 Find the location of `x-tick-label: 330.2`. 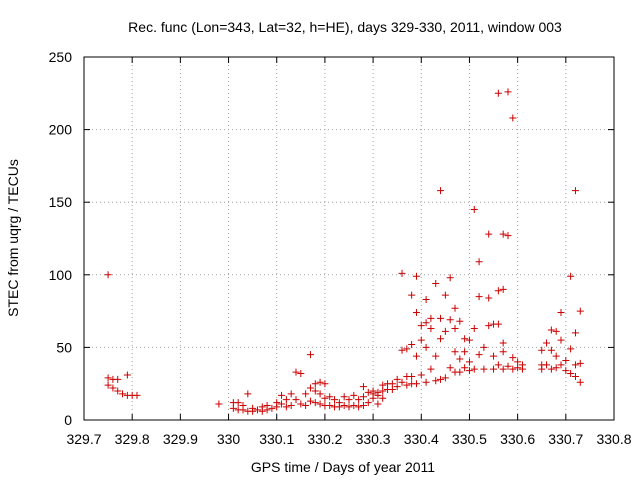

x-tick-label: 330.2 is located at coordinates (324, 439).